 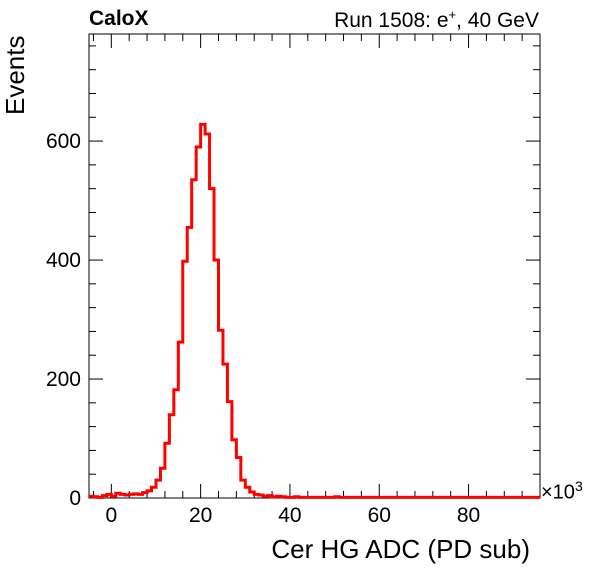 What do you see at coordinates (75, 498) in the screenshot?
I see `y-tick-label: 0` at bounding box center [75, 498].